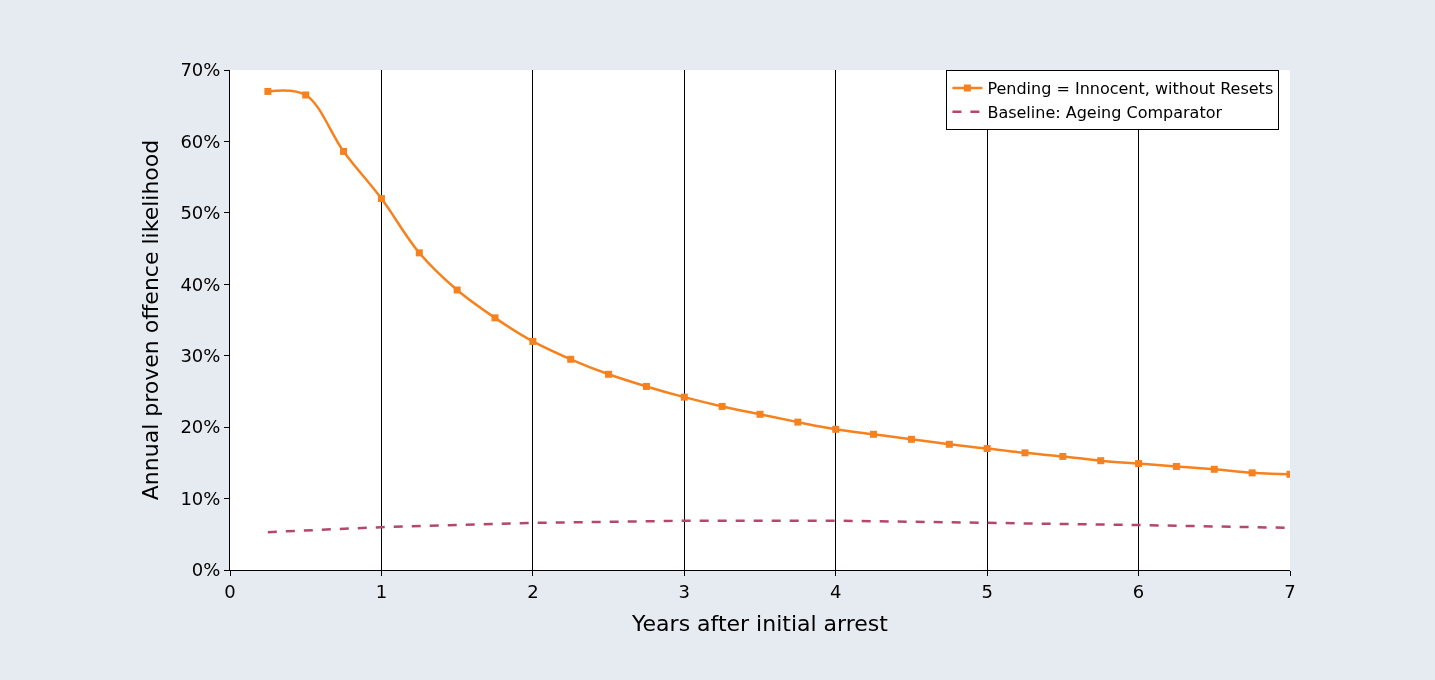 The image size is (1435, 680). I want to click on legend-label: Baseline: Ageing Comparator, so click(1105, 112).